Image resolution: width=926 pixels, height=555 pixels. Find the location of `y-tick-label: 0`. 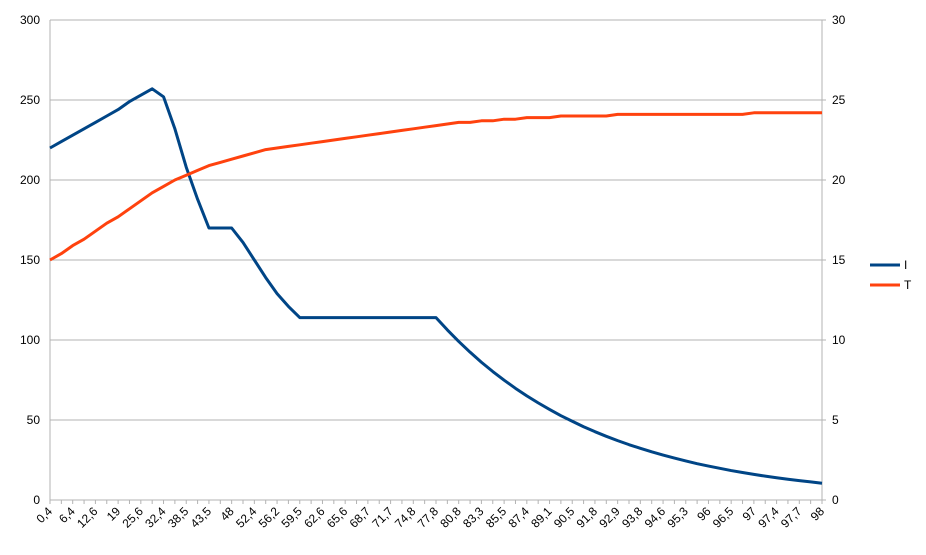

y-tick-label: 0 is located at coordinates (36, 500).